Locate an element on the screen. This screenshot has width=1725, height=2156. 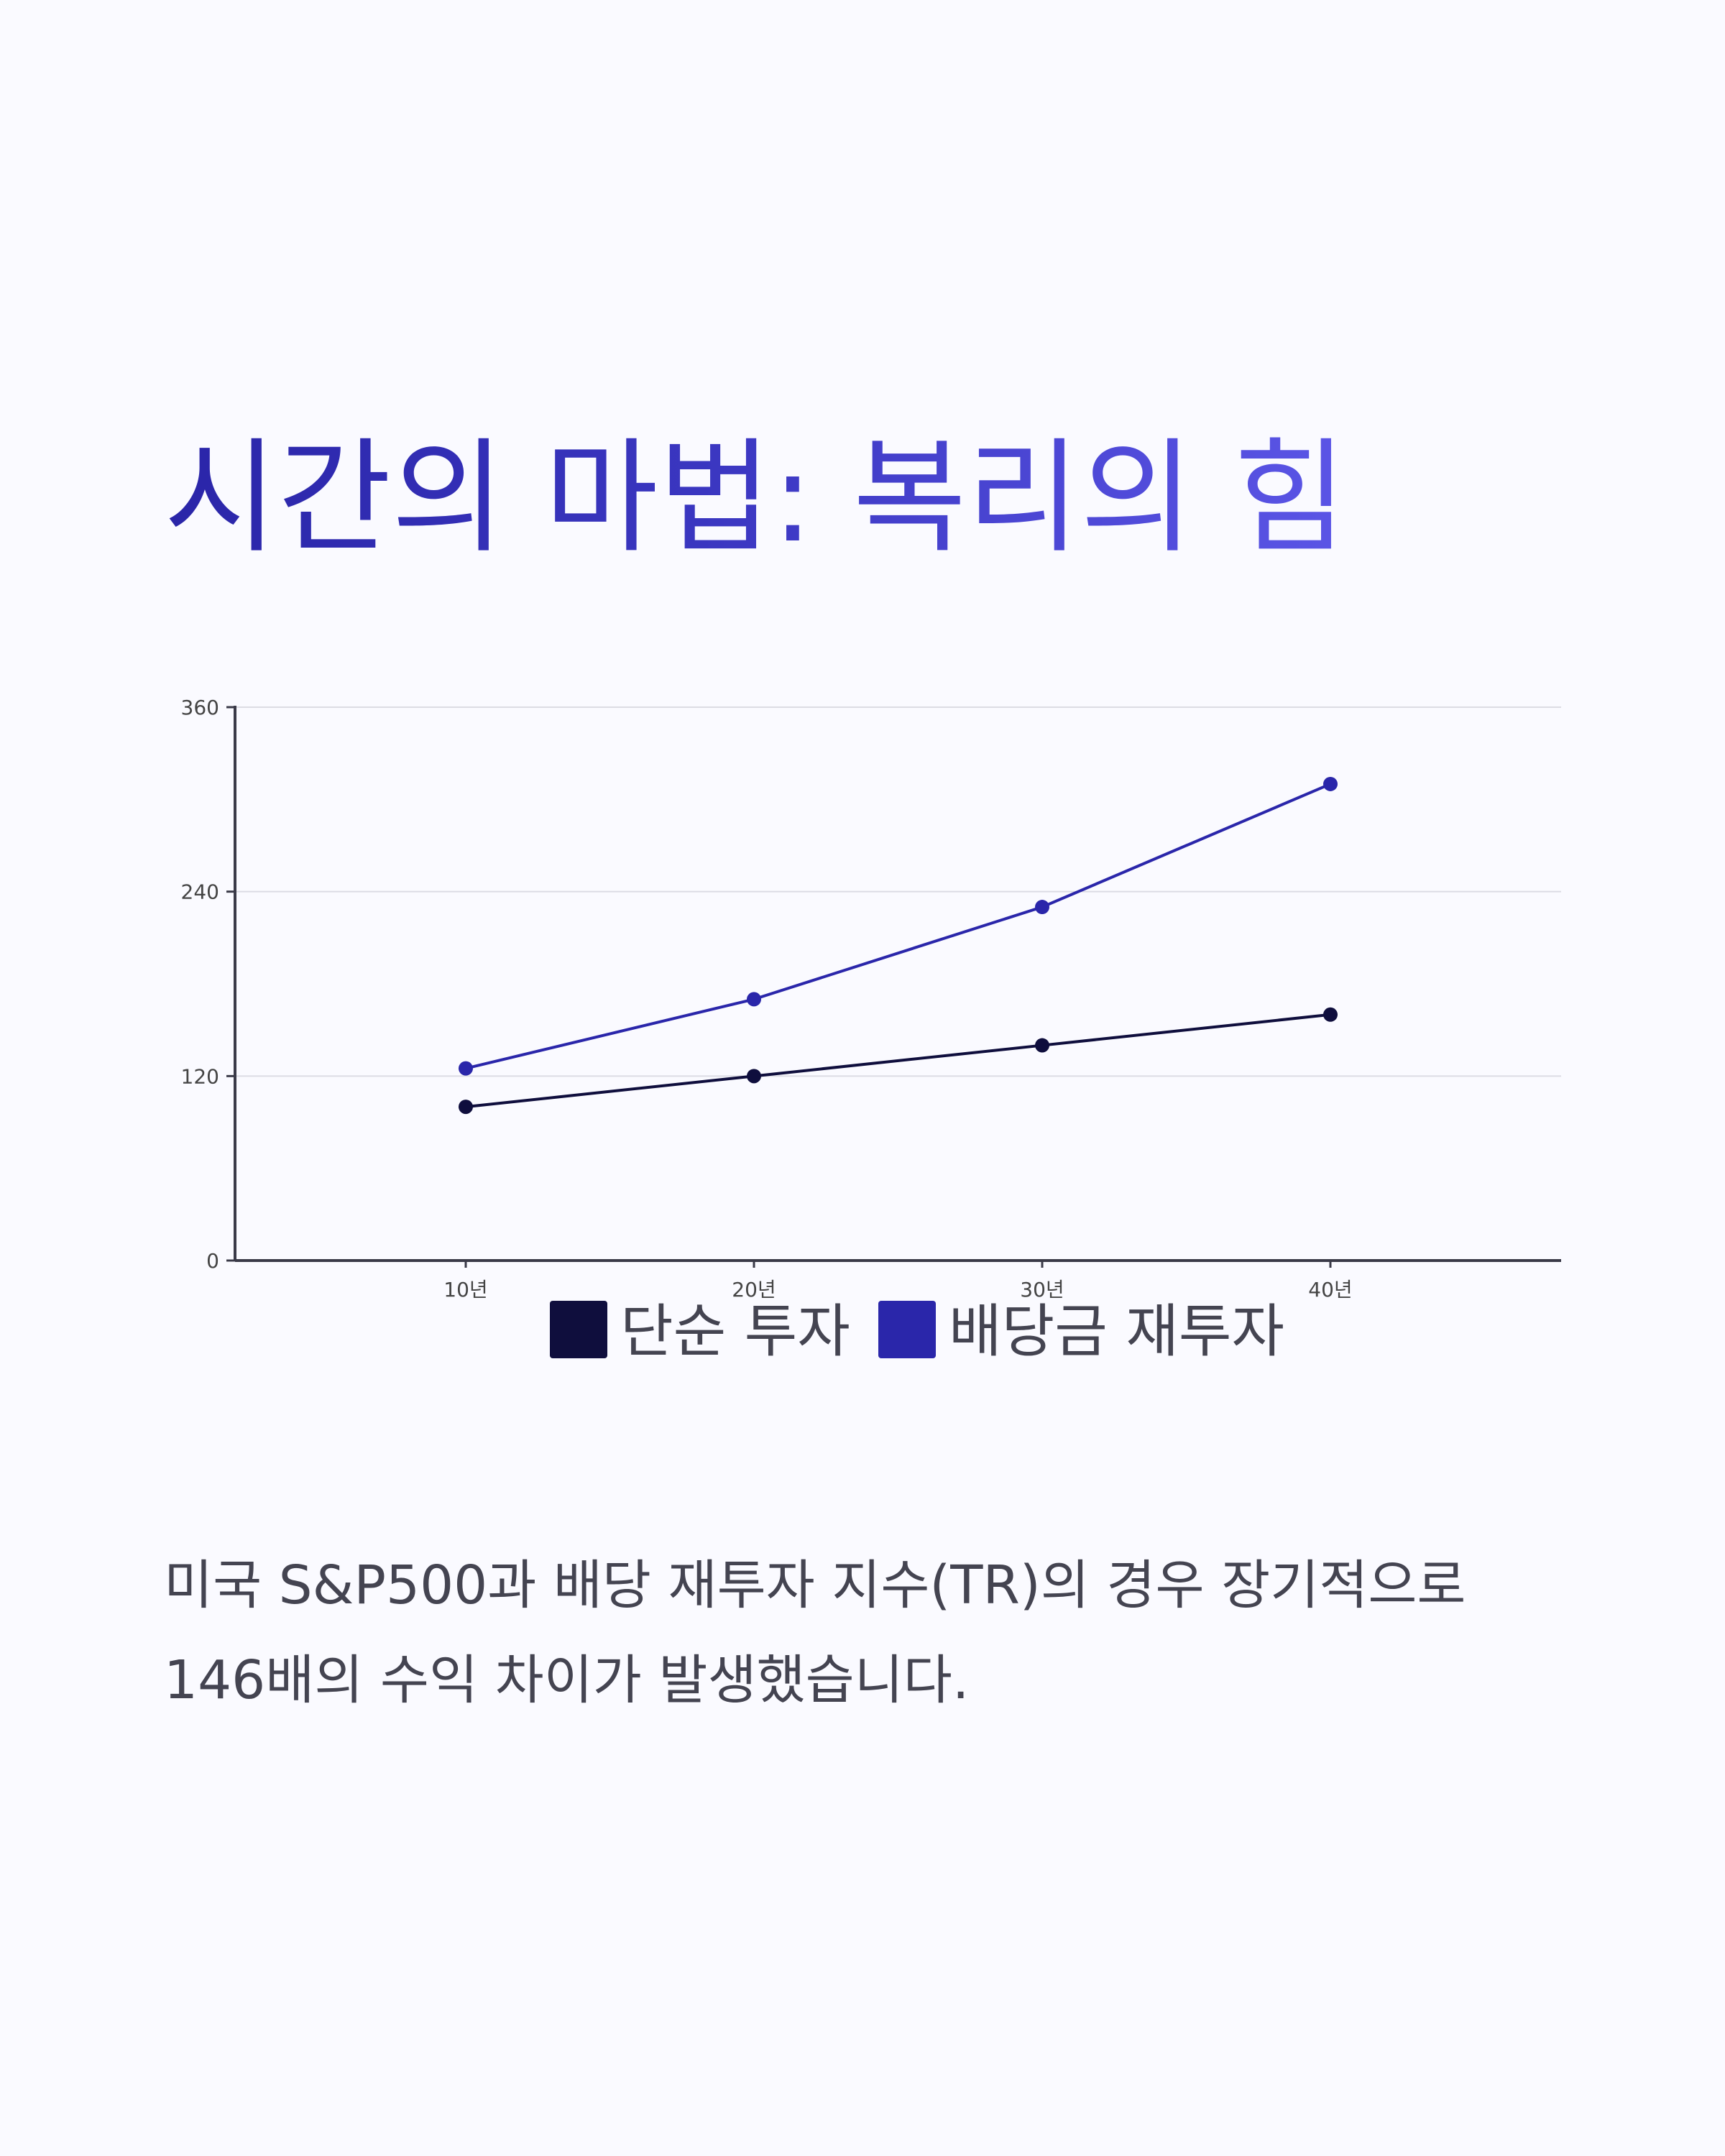
series is located at coordinates (898, 945).